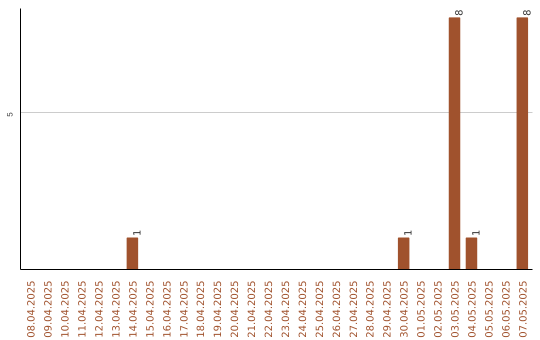  I want to click on x-tick-label: 23.04.2025, so click(286, 309).